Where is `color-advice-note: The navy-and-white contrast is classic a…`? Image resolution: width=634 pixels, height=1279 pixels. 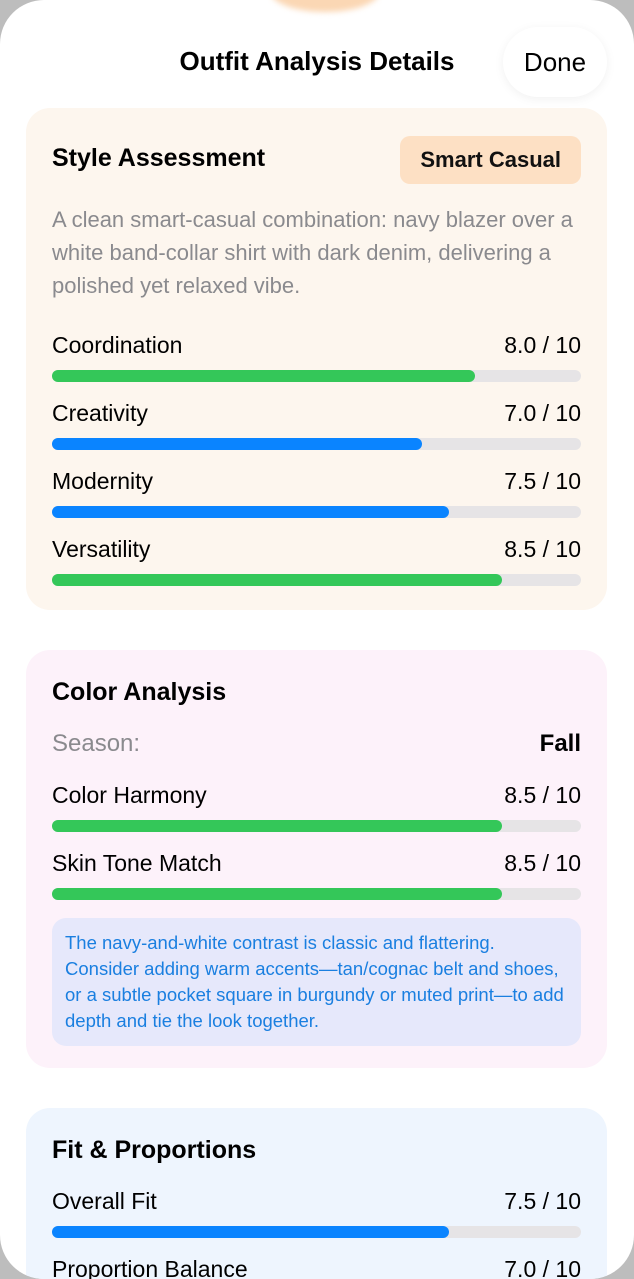 color-advice-note: The navy-and-white contrast is classic a… is located at coordinates (316, 982).